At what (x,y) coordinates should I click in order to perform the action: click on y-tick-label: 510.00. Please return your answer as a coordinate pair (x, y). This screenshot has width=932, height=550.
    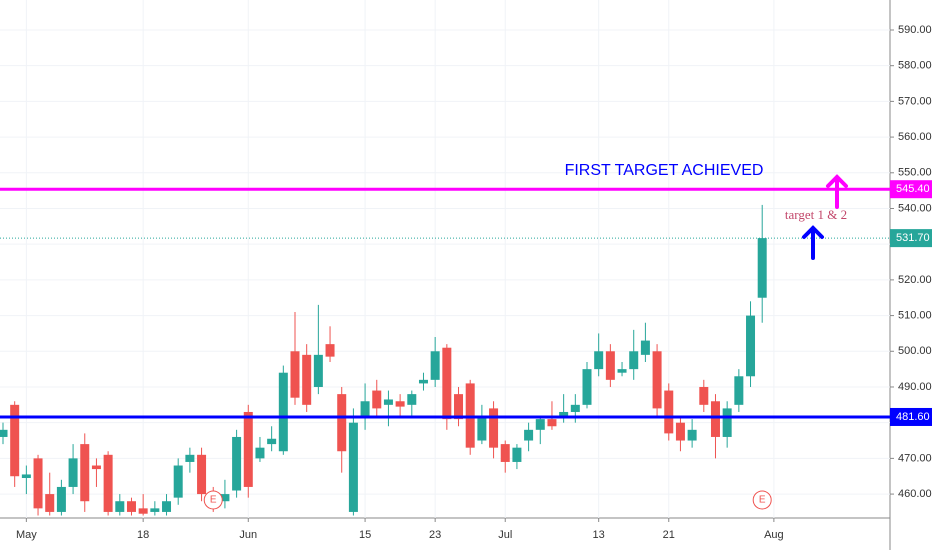
    Looking at the image, I should click on (915, 315).